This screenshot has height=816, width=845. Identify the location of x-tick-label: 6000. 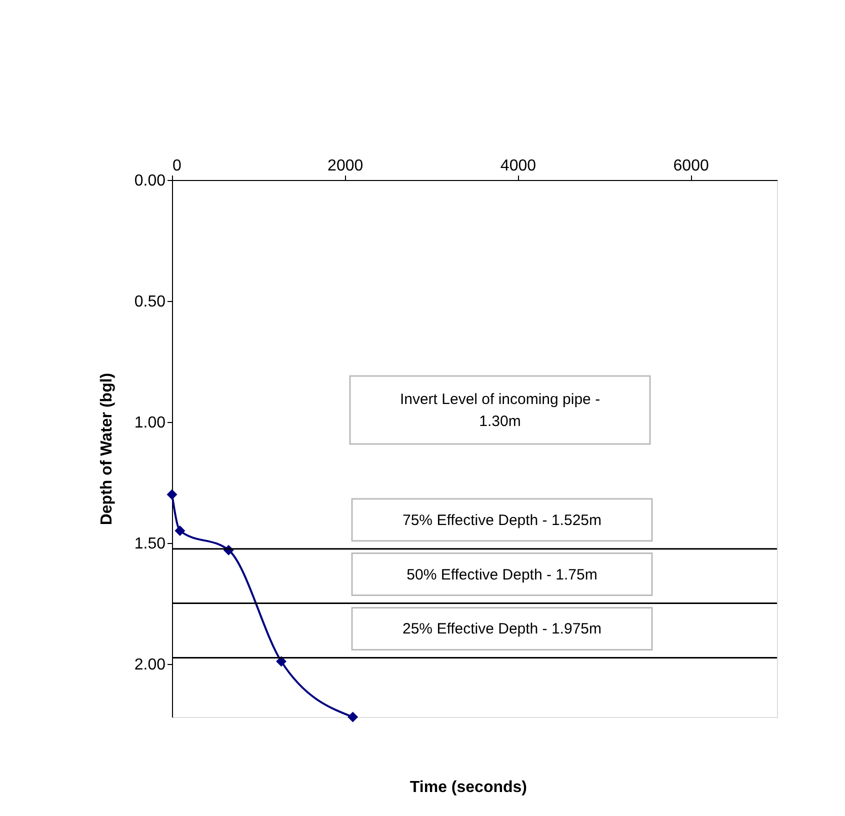
(691, 166).